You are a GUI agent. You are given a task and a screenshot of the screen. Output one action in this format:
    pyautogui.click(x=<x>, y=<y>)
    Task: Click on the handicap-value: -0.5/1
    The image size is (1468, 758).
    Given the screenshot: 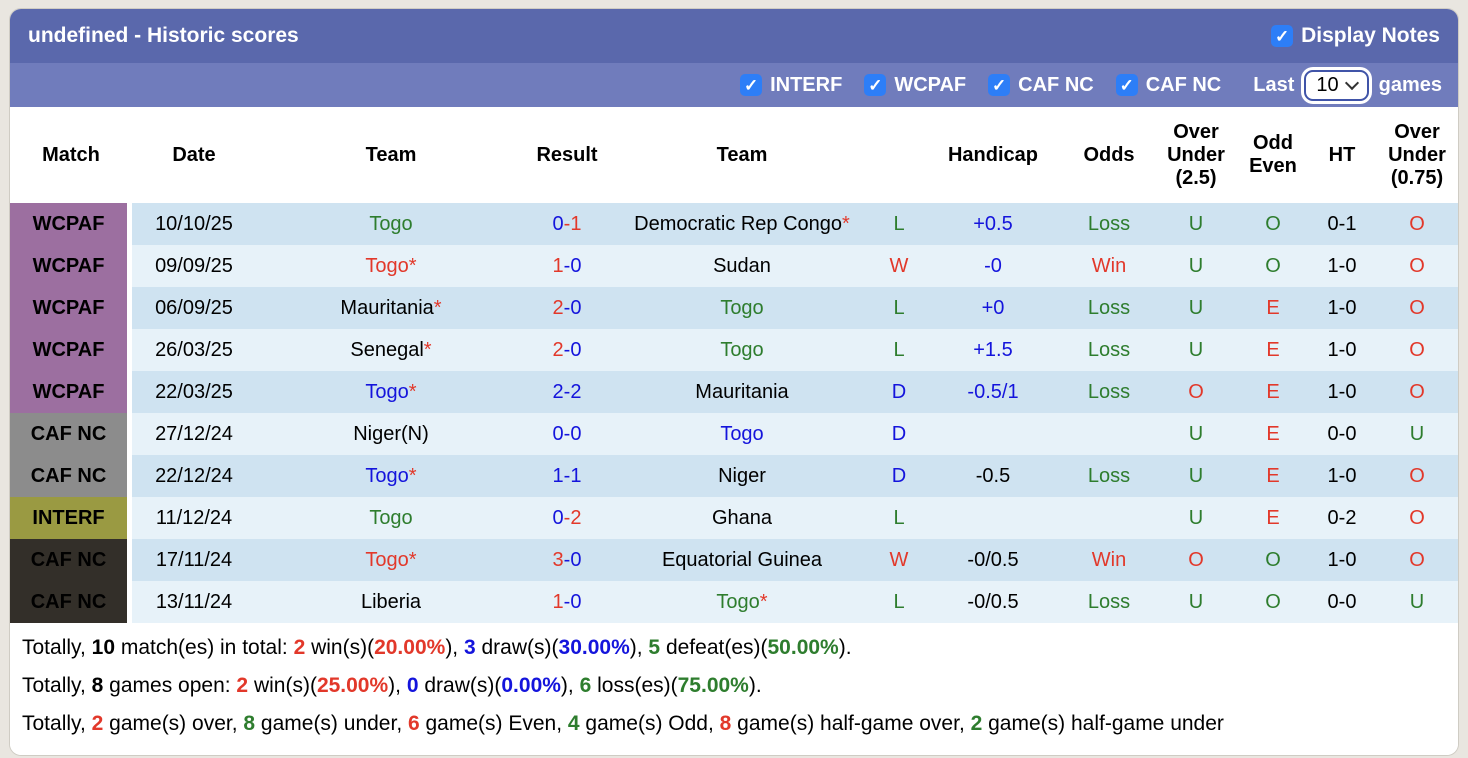 What is the action you would take?
    pyautogui.click(x=993, y=392)
    